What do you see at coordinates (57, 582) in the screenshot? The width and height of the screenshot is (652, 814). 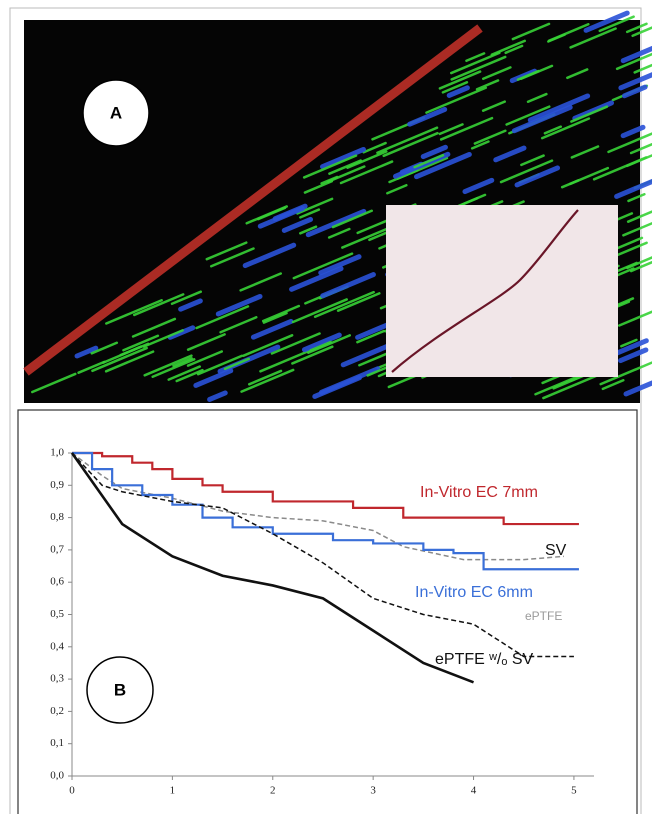 I see `y-tick-label: 0,6` at bounding box center [57, 582].